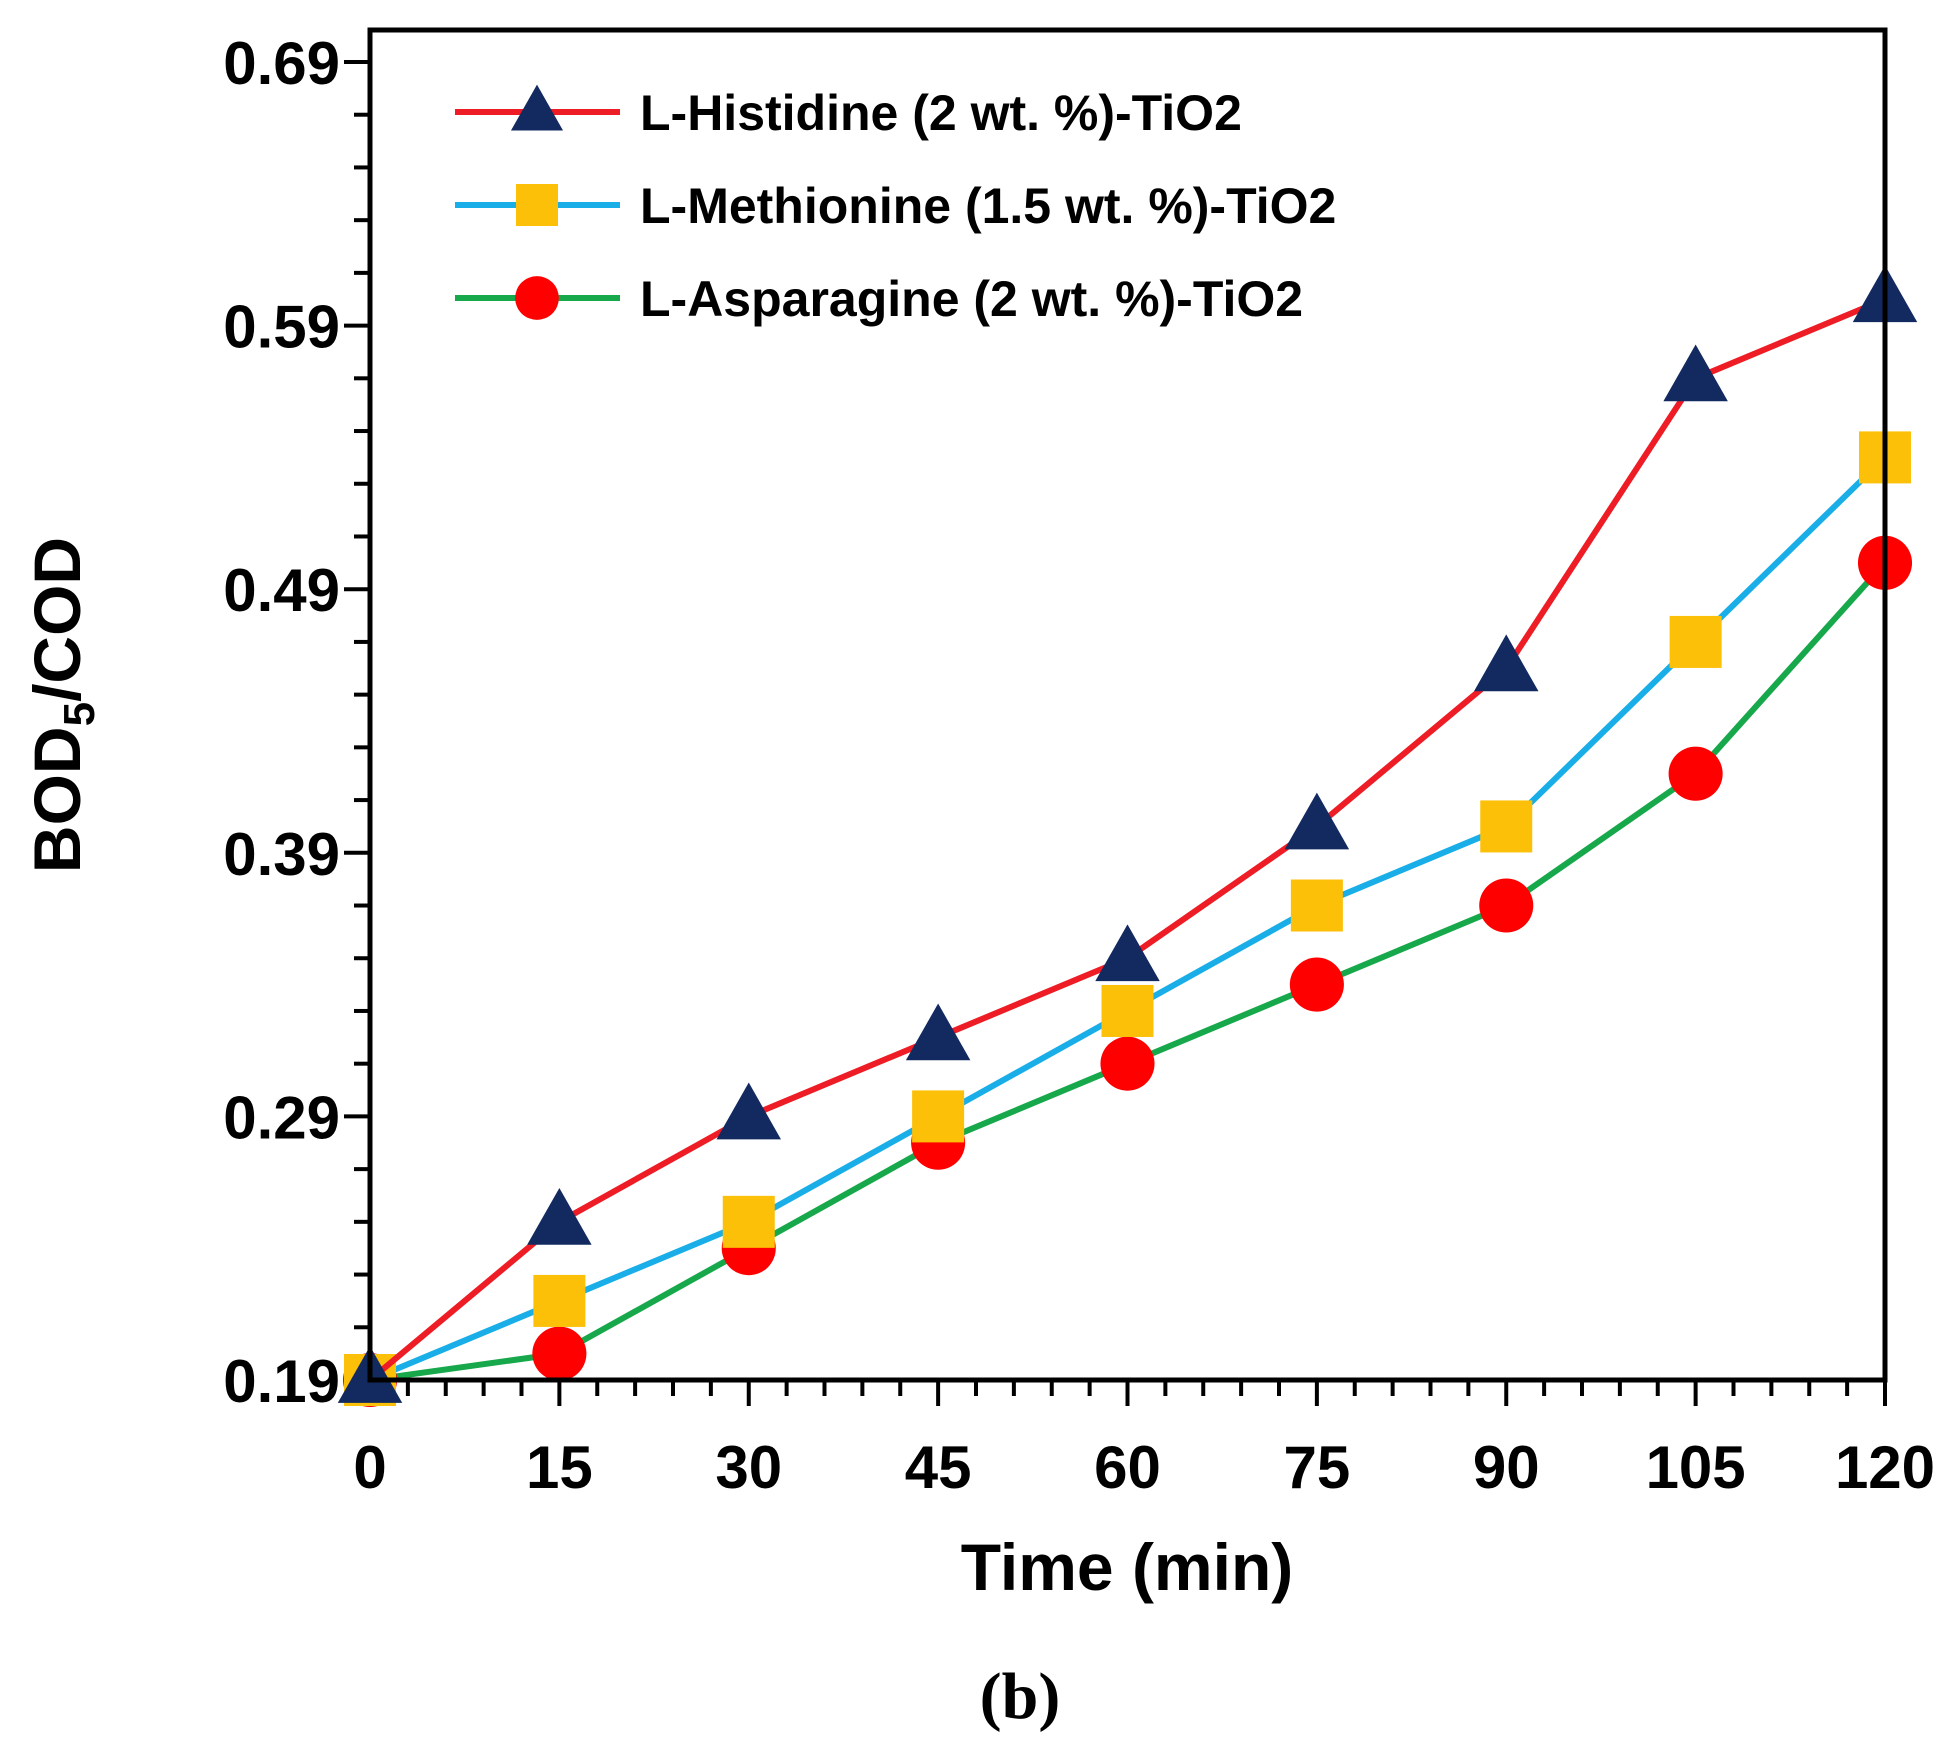  I want to click on y-tick-label: 0.69, so click(281, 63).